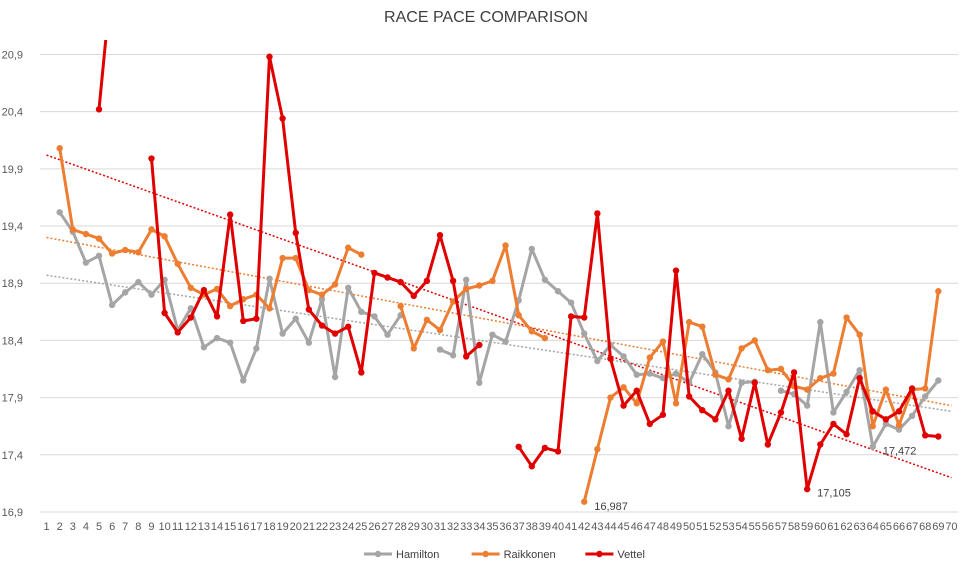  What do you see at coordinates (860, 527) in the screenshot?
I see `x-tick-label: 63` at bounding box center [860, 527].